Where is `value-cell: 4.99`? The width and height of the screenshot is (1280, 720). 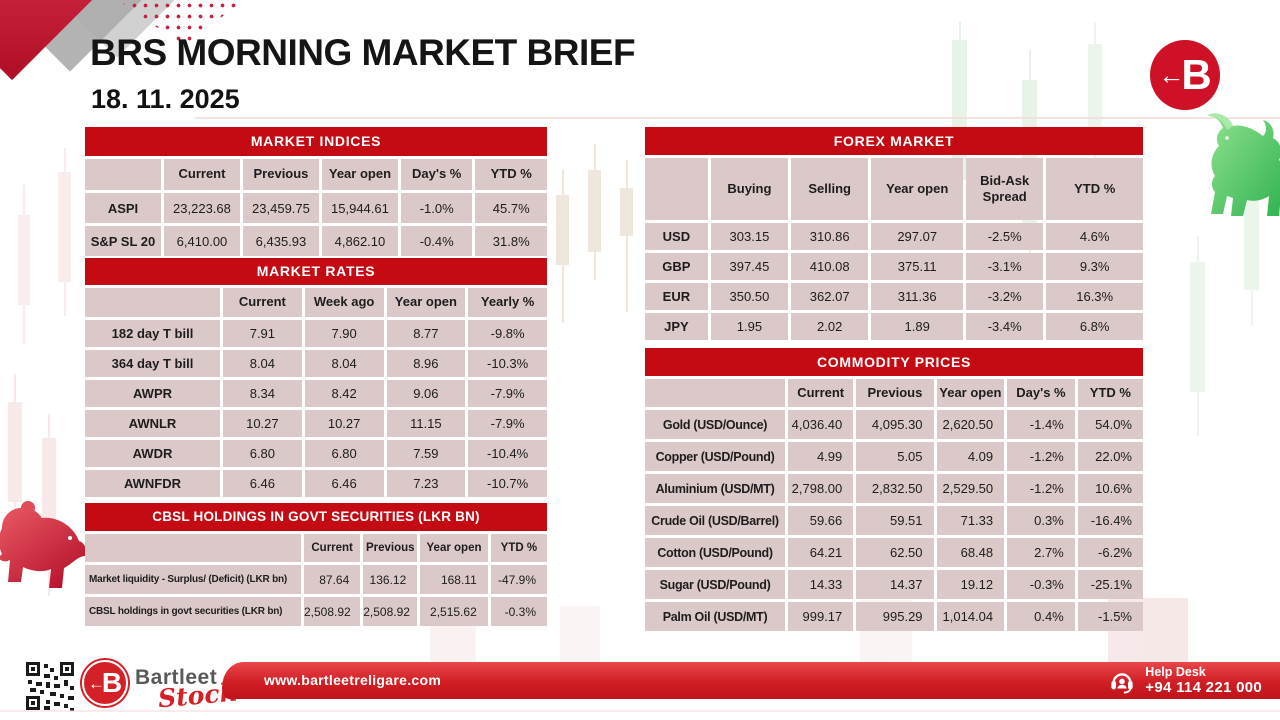 value-cell: 4.99 is located at coordinates (821, 456).